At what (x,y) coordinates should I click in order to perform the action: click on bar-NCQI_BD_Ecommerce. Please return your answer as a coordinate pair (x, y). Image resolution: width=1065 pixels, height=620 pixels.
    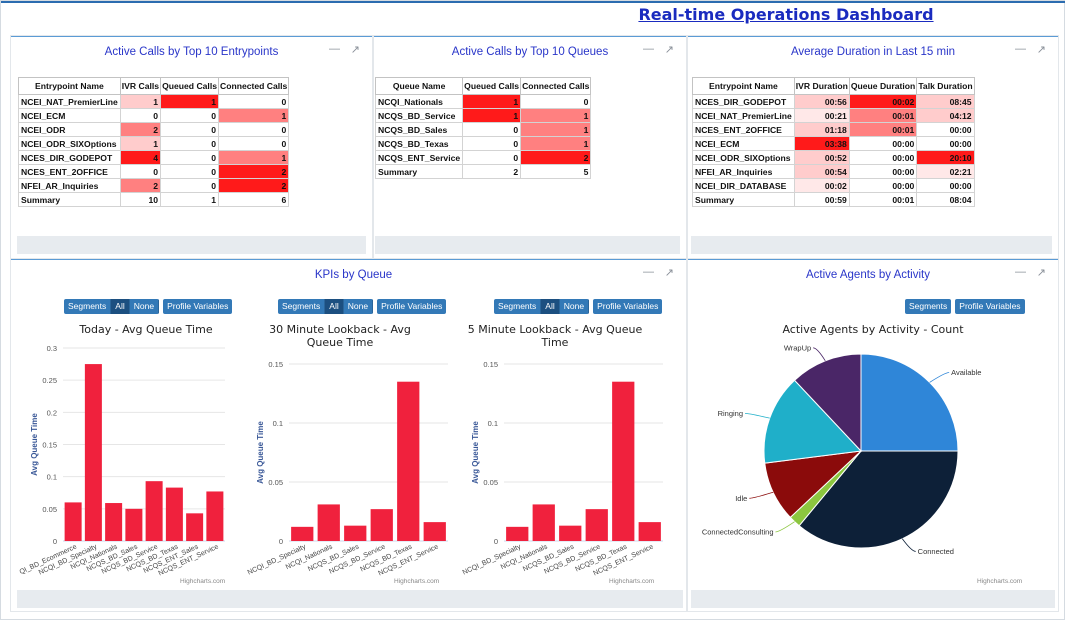
    Looking at the image, I should click on (73, 521).